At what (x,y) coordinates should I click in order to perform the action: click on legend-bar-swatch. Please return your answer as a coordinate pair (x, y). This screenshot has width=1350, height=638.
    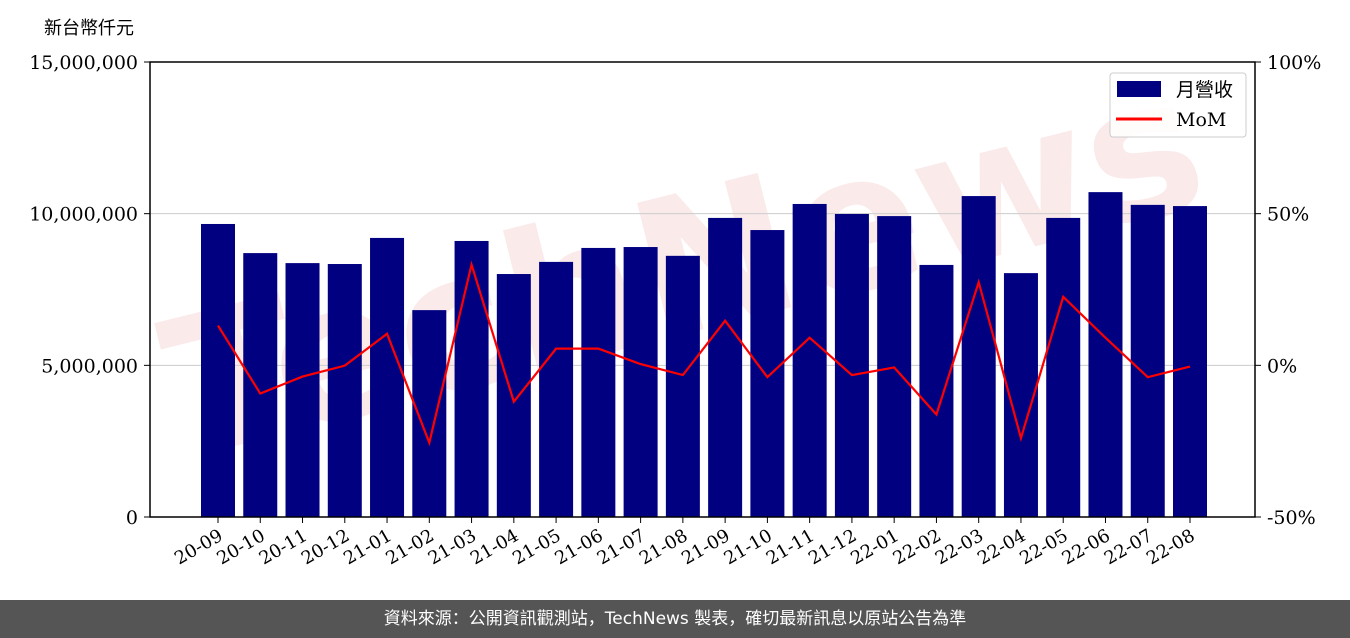
    Looking at the image, I should click on (1139, 89).